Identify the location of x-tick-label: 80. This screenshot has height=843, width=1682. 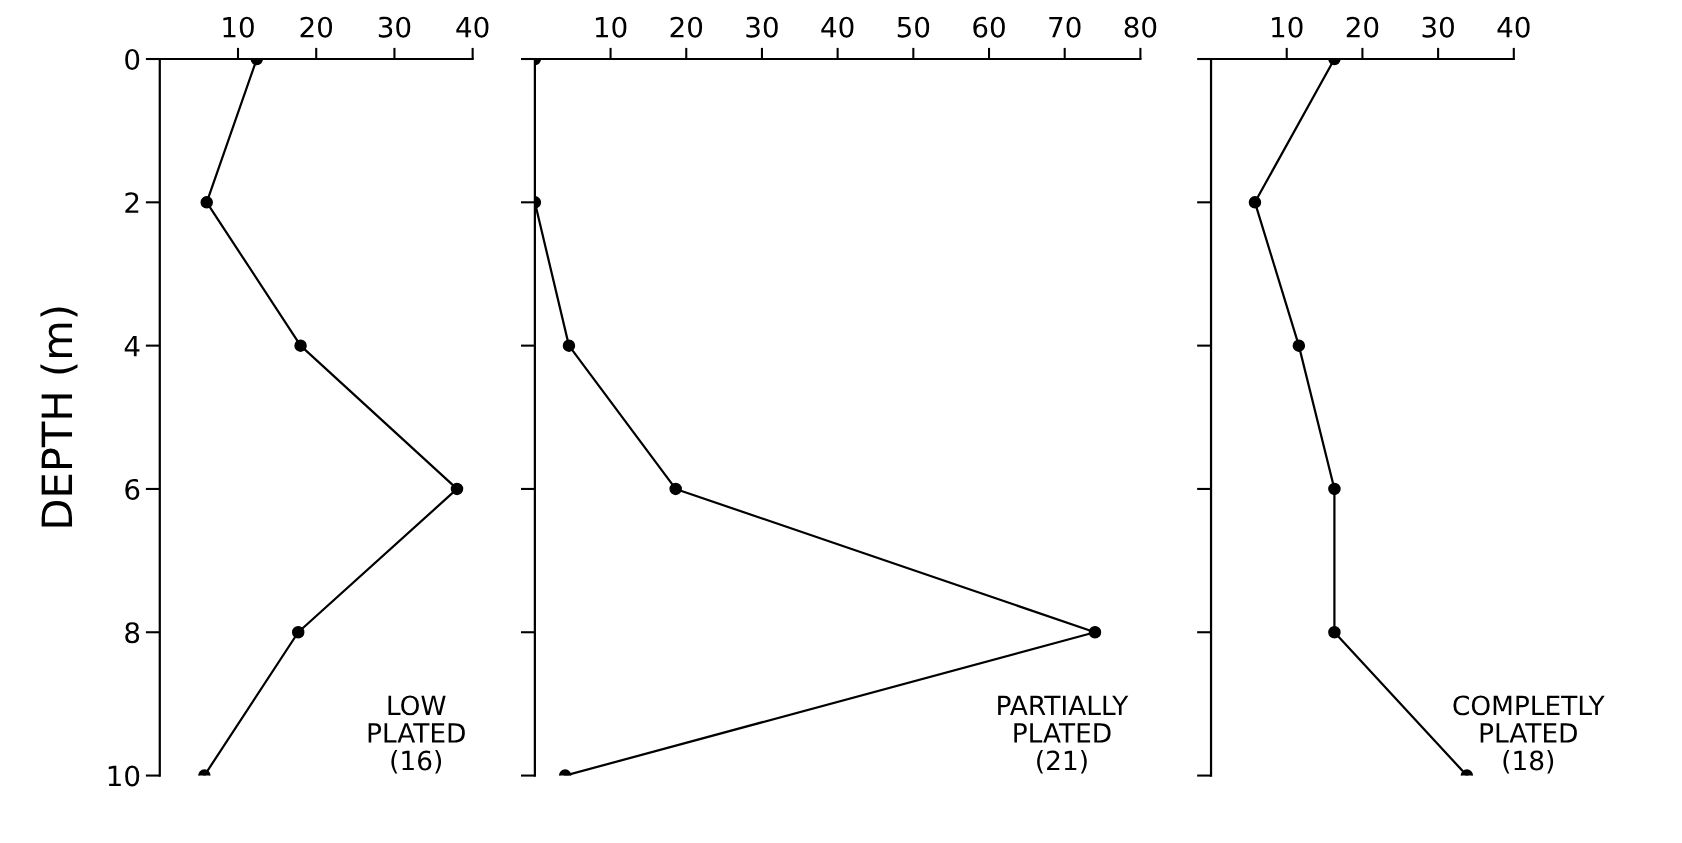
(1140, 27).